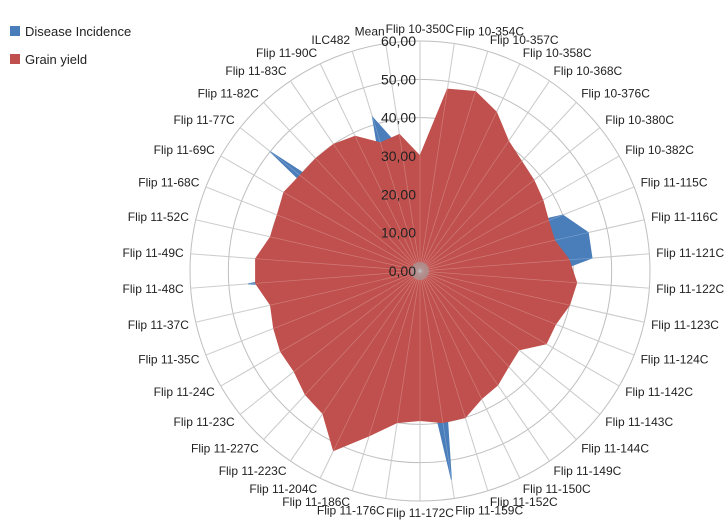  I want to click on spoke-overlay-flip-10-382c, so click(519, 213).